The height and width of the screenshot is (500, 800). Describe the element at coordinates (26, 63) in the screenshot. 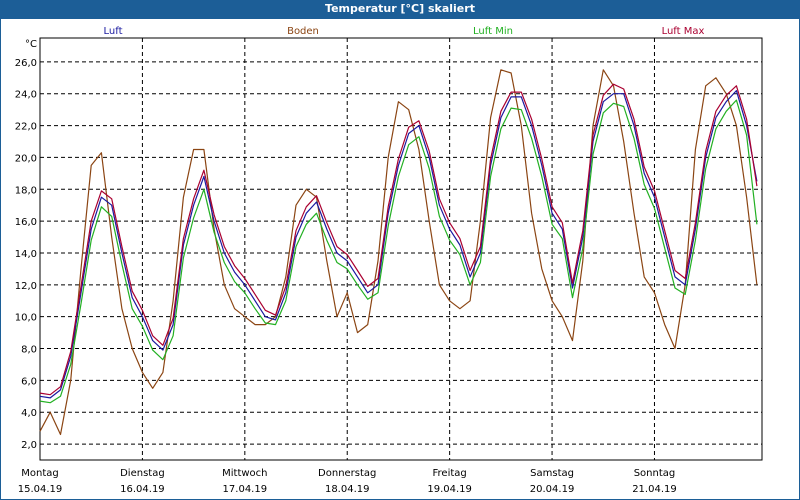

I see `y-tick-label: 26,0` at that location.